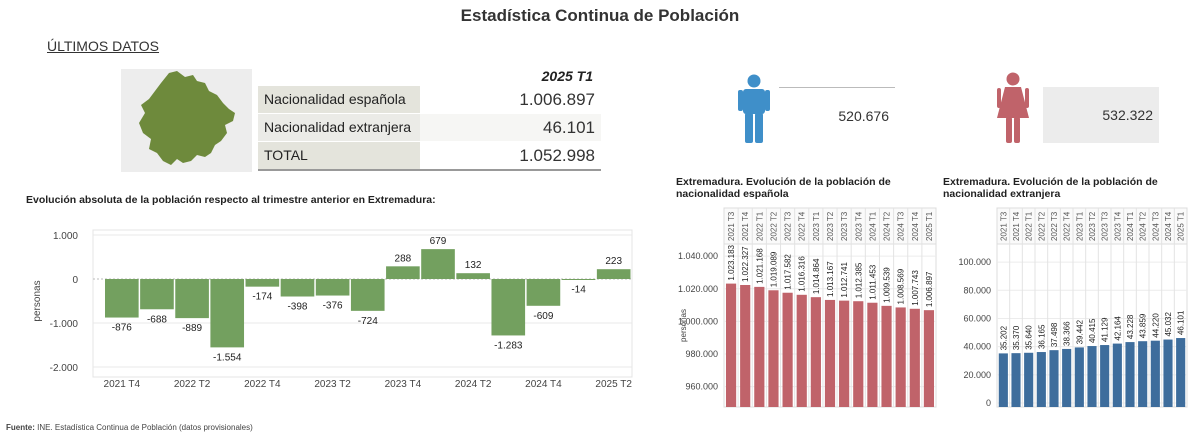 The image size is (1200, 440). What do you see at coordinates (429, 128) in the screenshot?
I see `summary-row-foreign: Nacionalidad extranjera 46.101` at bounding box center [429, 128].